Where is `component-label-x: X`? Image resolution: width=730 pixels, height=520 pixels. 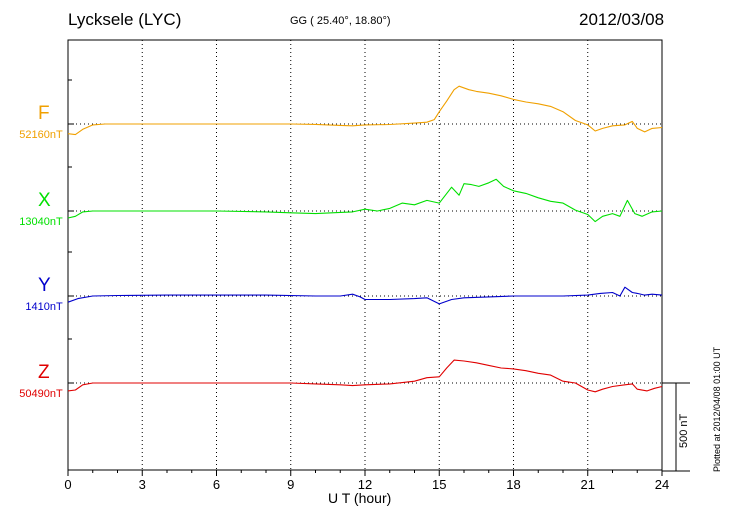
component-label-x: X is located at coordinates (44, 200).